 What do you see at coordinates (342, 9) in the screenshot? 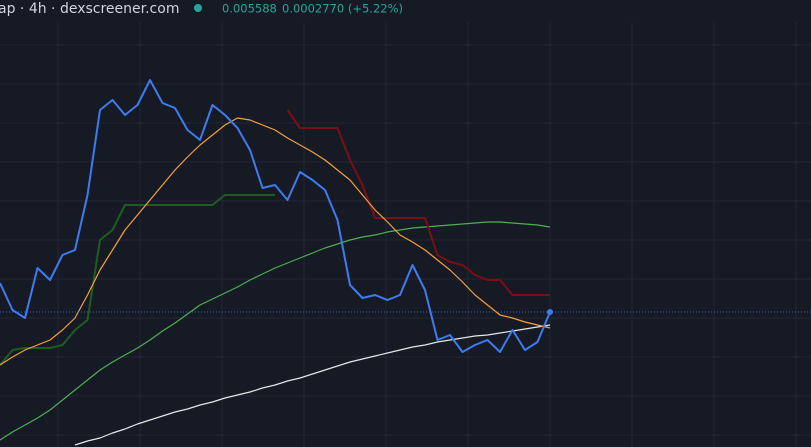
I see `change-label: 0.0002770 (+5.22%)` at bounding box center [342, 9].